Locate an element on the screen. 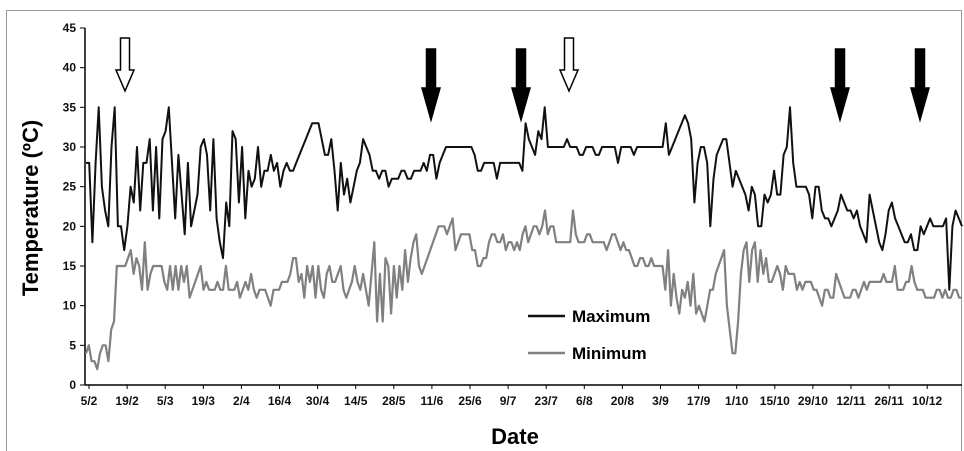 The height and width of the screenshot is (451, 964). x-tick-label: 25/6 is located at coordinates (470, 401).